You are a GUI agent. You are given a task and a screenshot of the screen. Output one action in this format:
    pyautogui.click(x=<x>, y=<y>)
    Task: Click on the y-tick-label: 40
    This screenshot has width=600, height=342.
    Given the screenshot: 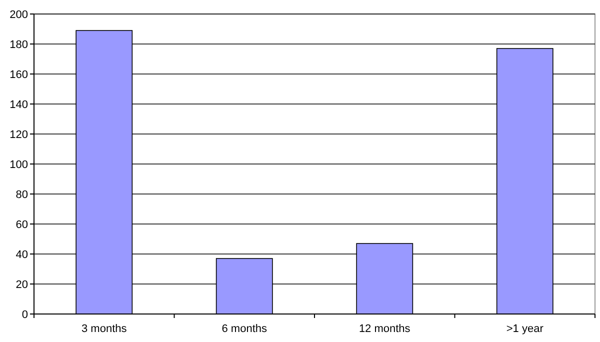 What is the action you would take?
    pyautogui.click(x=22, y=254)
    